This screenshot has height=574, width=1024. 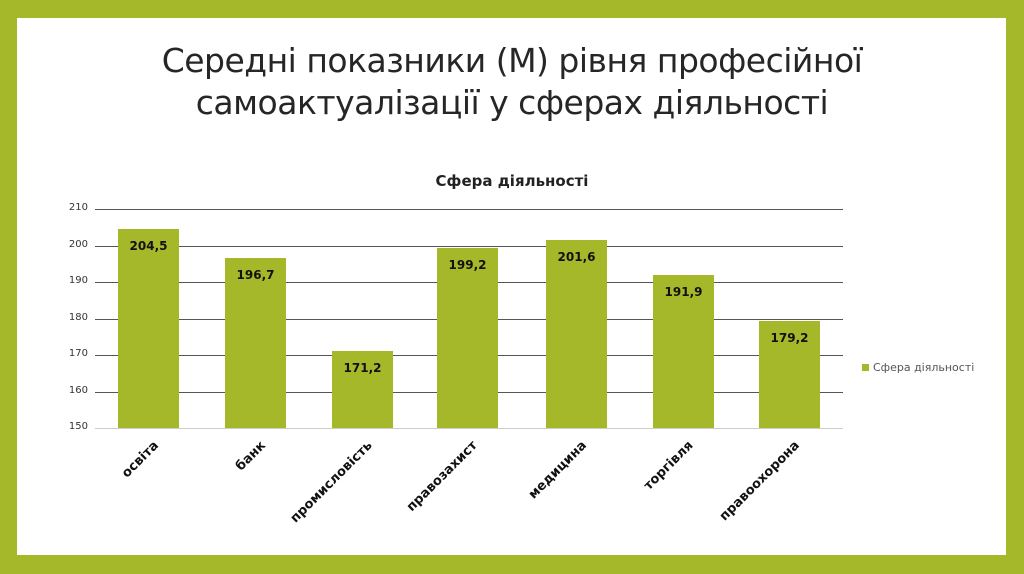 I want to click on bar: 191,9, so click(x=683, y=351).